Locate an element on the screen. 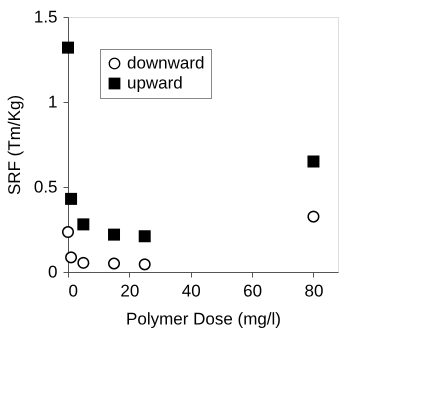 The image size is (430, 420). x-tick-label: 0 is located at coordinates (73, 291).